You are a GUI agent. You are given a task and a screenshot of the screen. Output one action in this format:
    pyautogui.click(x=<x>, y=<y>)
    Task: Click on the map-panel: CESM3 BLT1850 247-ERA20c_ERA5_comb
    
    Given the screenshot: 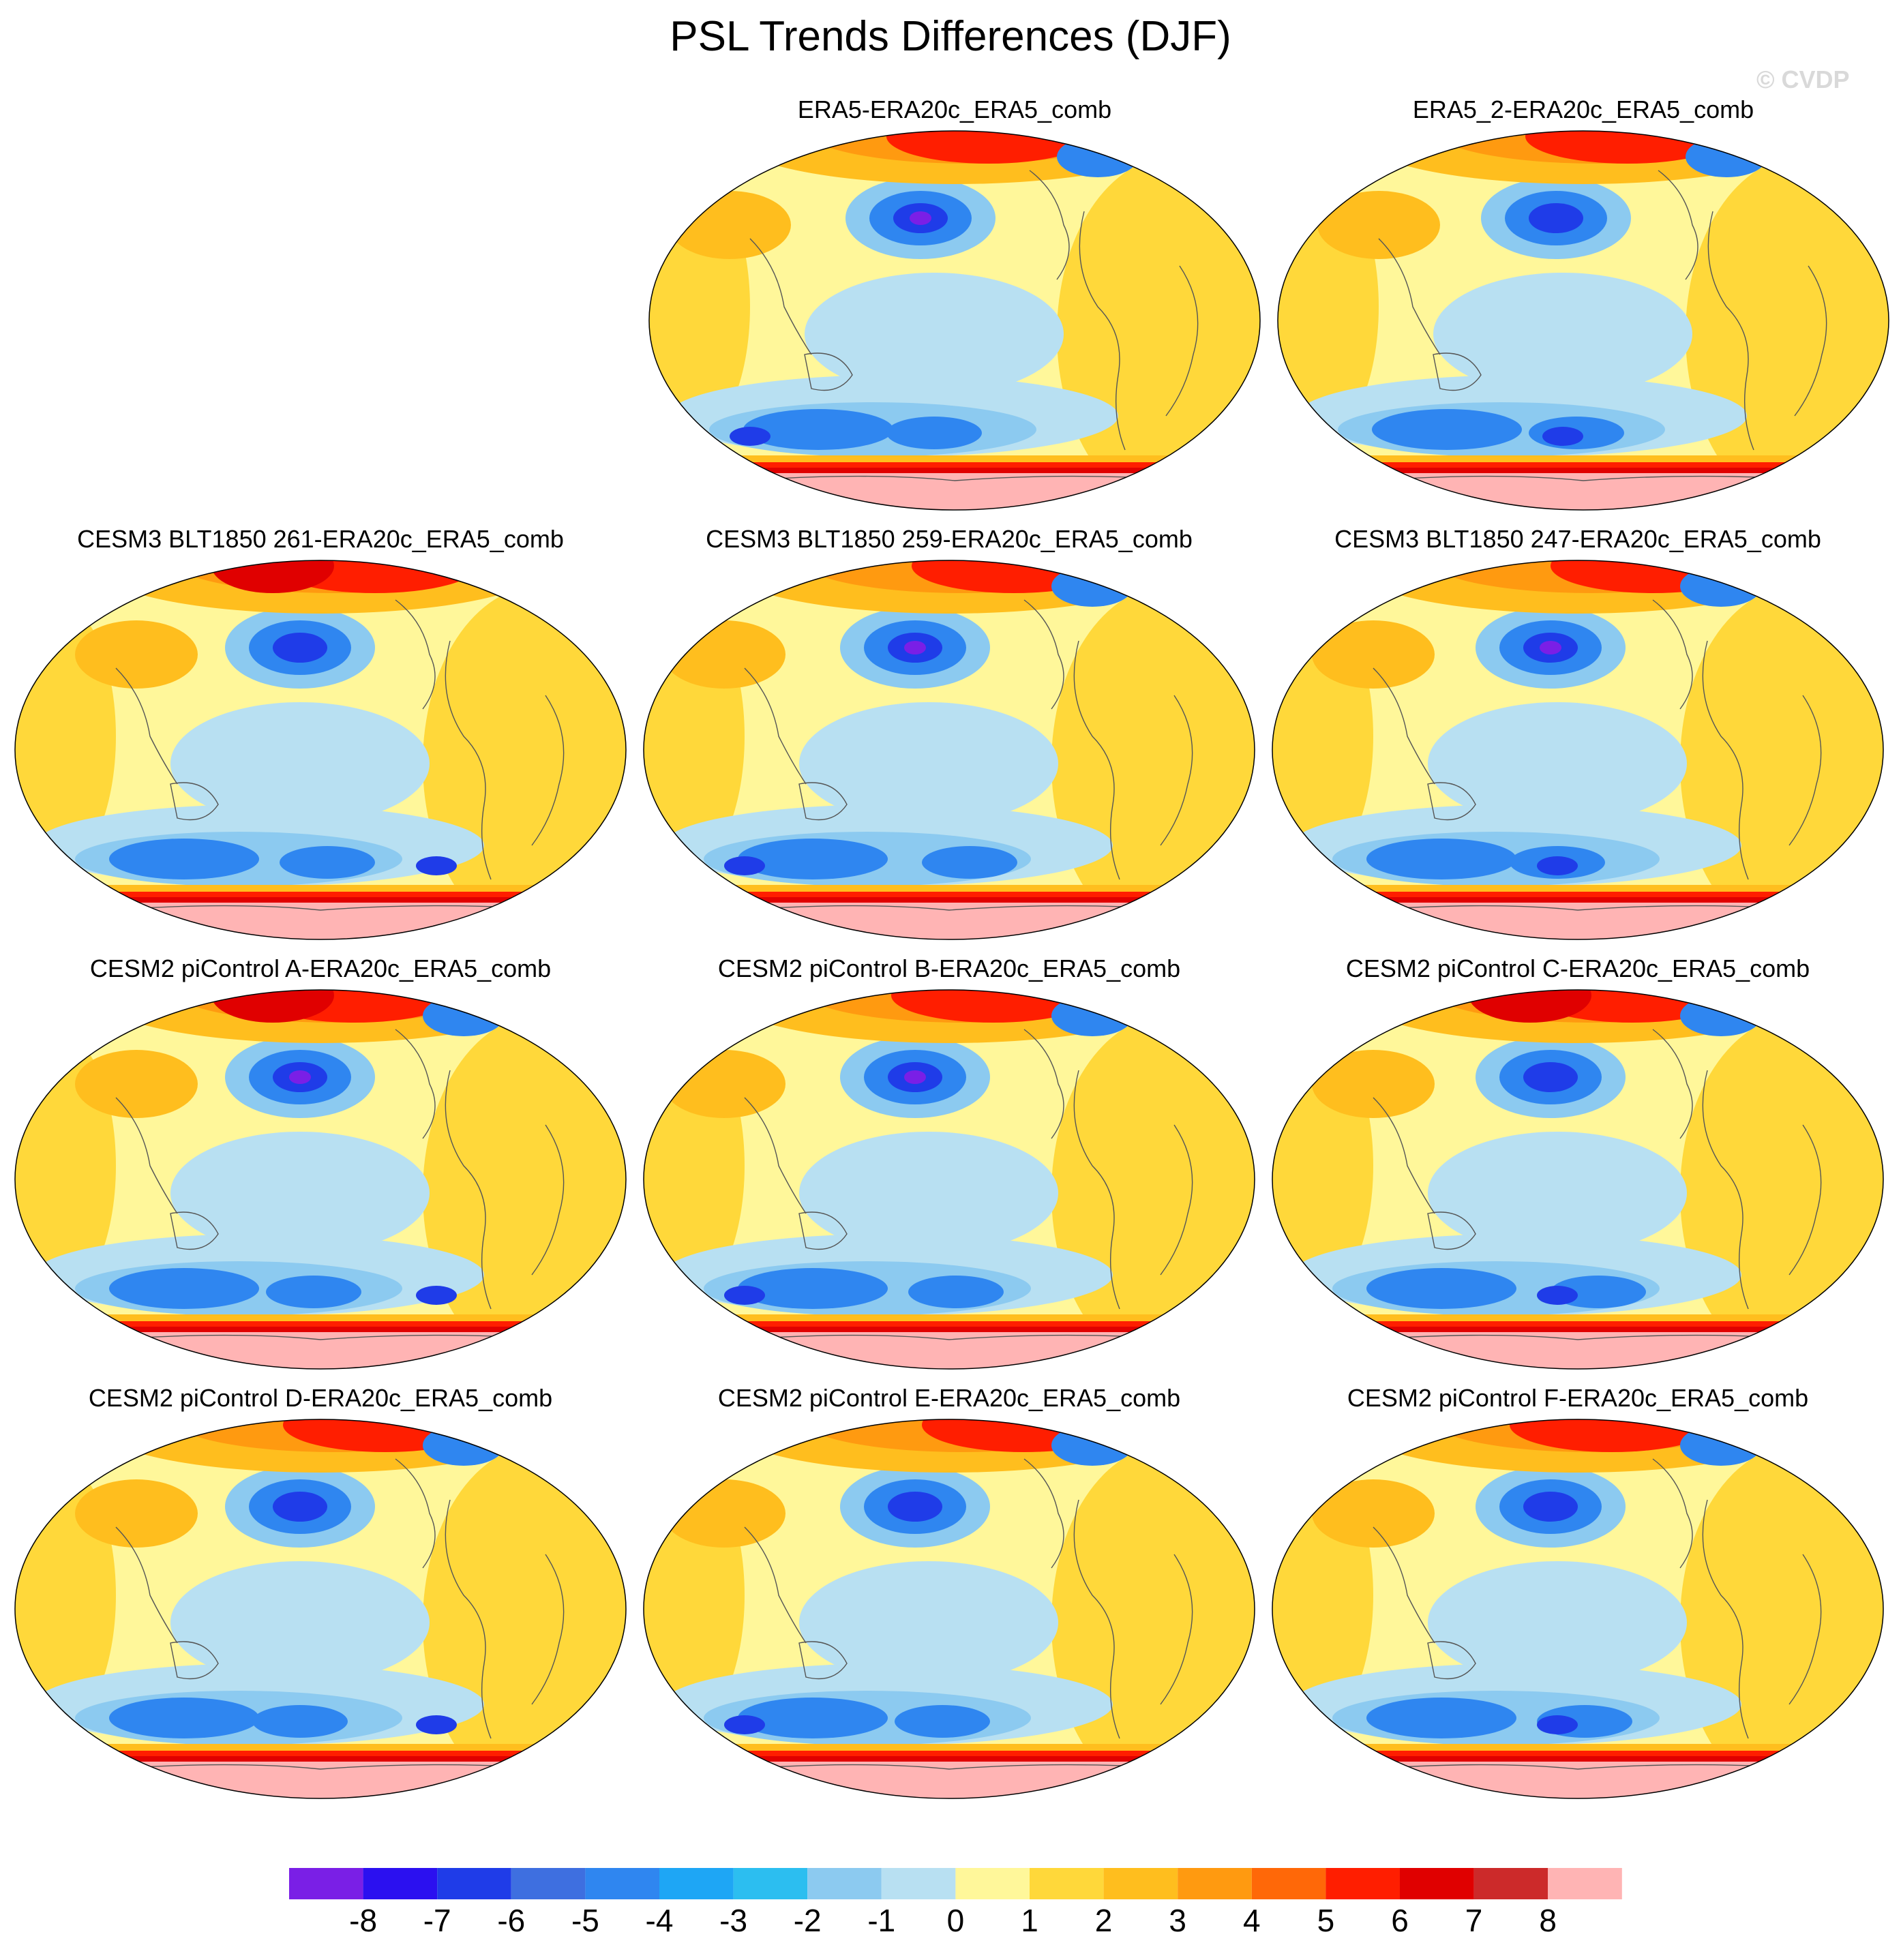 What is the action you would take?
    pyautogui.click(x=1578, y=743)
    